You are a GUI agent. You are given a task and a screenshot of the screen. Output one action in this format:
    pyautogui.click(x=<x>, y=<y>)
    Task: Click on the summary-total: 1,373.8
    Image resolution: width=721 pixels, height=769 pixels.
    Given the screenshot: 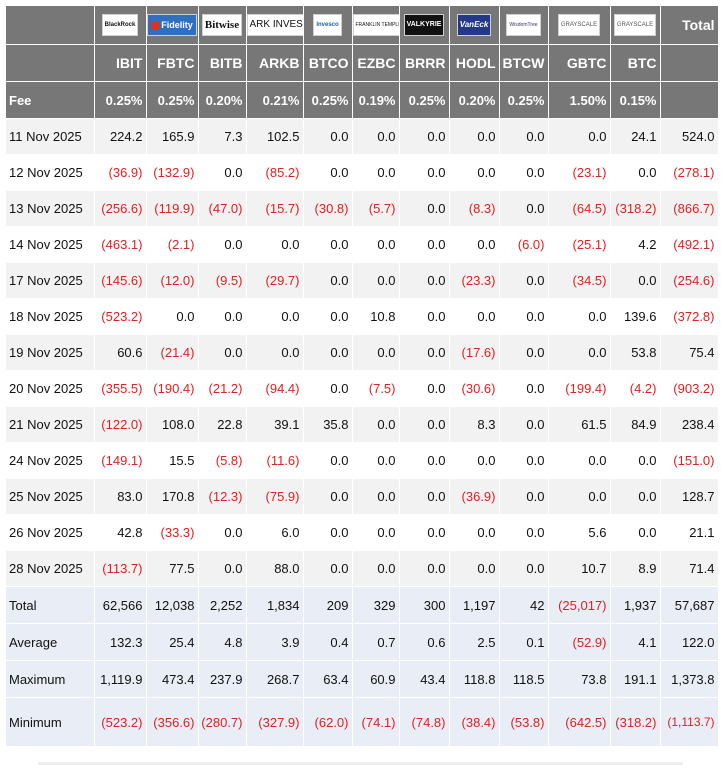 What is the action you would take?
    pyautogui.click(x=689, y=679)
    